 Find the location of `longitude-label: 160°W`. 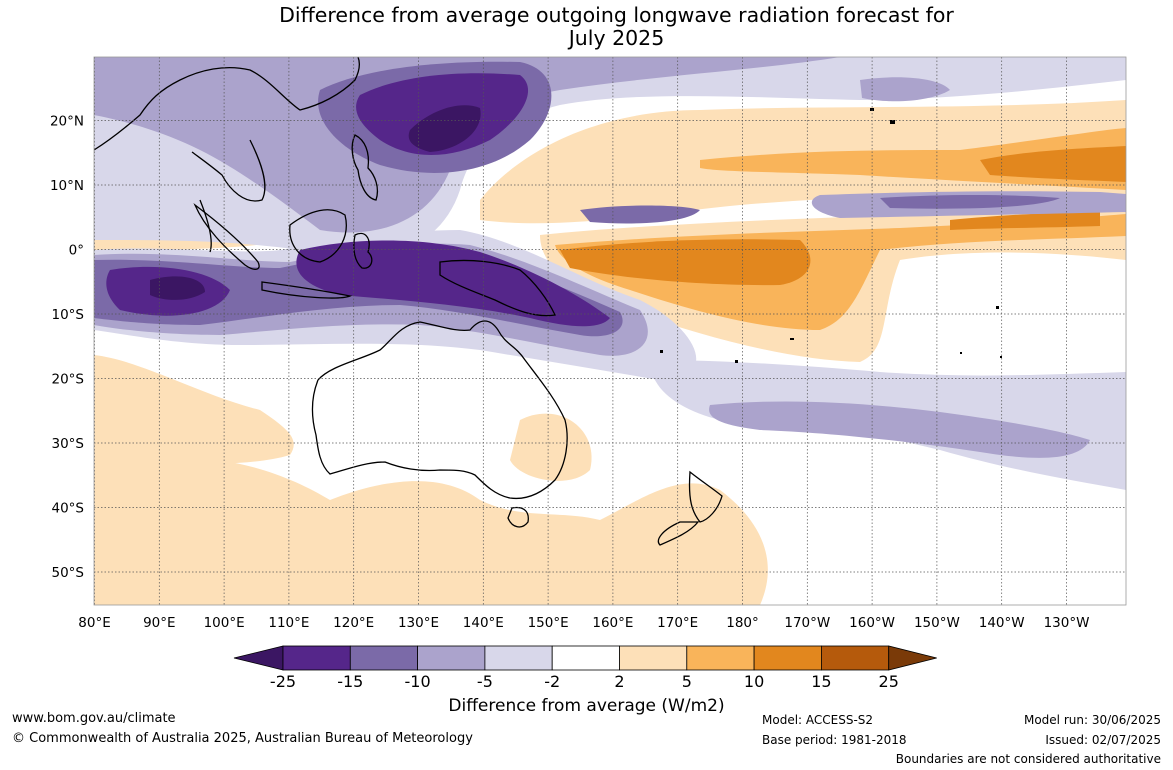

longitude-label: 160°W is located at coordinates (872, 623).